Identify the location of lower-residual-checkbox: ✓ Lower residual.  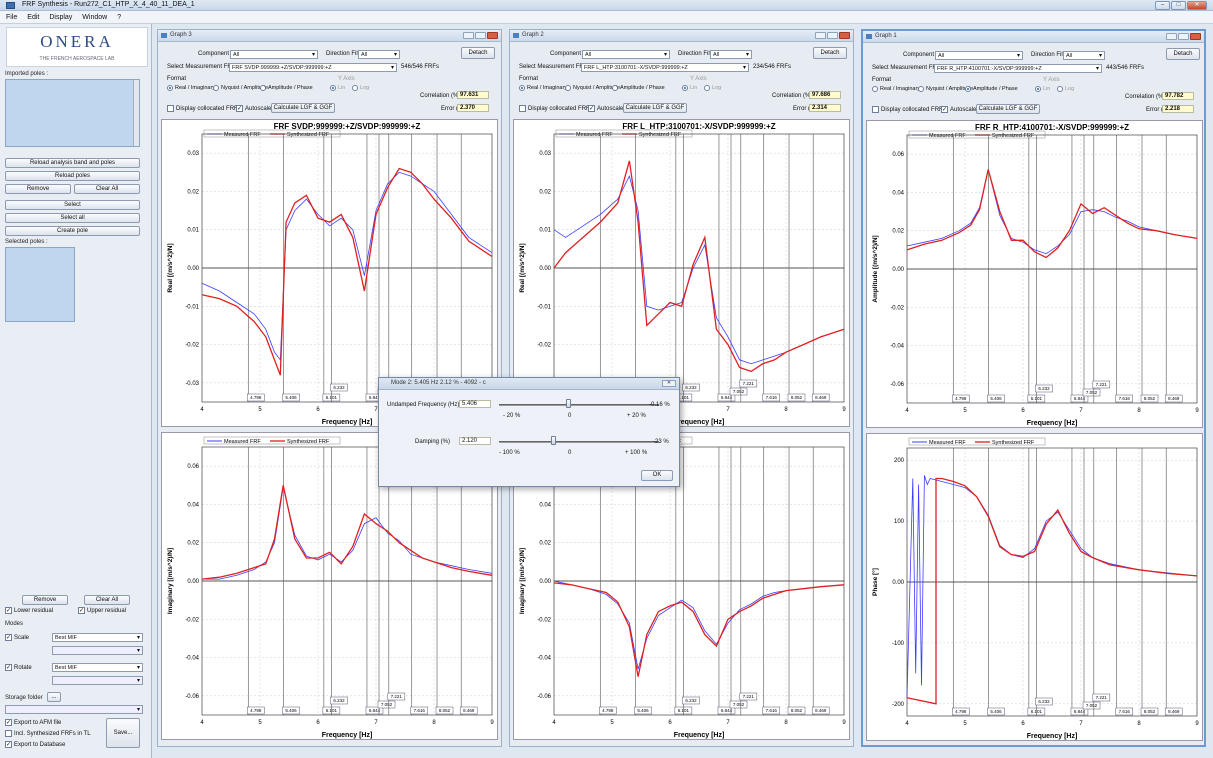
(29, 610).